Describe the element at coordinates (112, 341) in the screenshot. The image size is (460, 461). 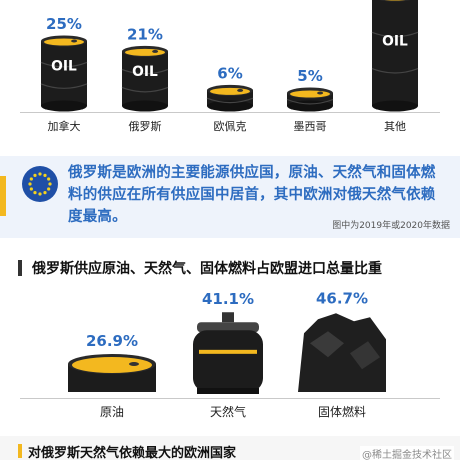
I see `bottom-value-label: 26.9%` at that location.